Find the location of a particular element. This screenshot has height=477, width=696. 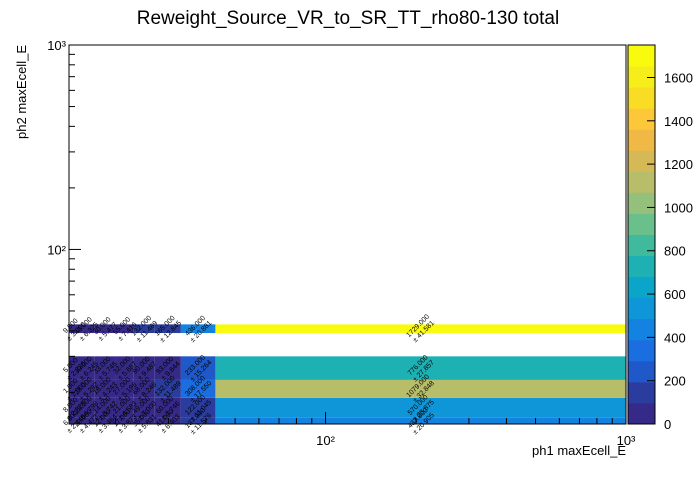

x-tick-label: 10³ is located at coordinates (626, 440).